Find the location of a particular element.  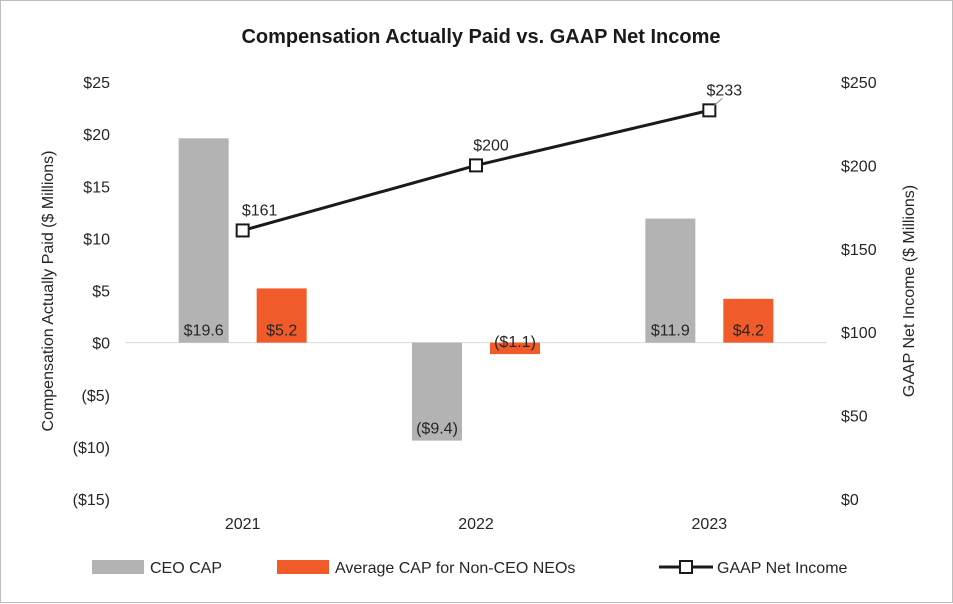

ceo-cap-data-label: ($9.4) is located at coordinates (437, 429).